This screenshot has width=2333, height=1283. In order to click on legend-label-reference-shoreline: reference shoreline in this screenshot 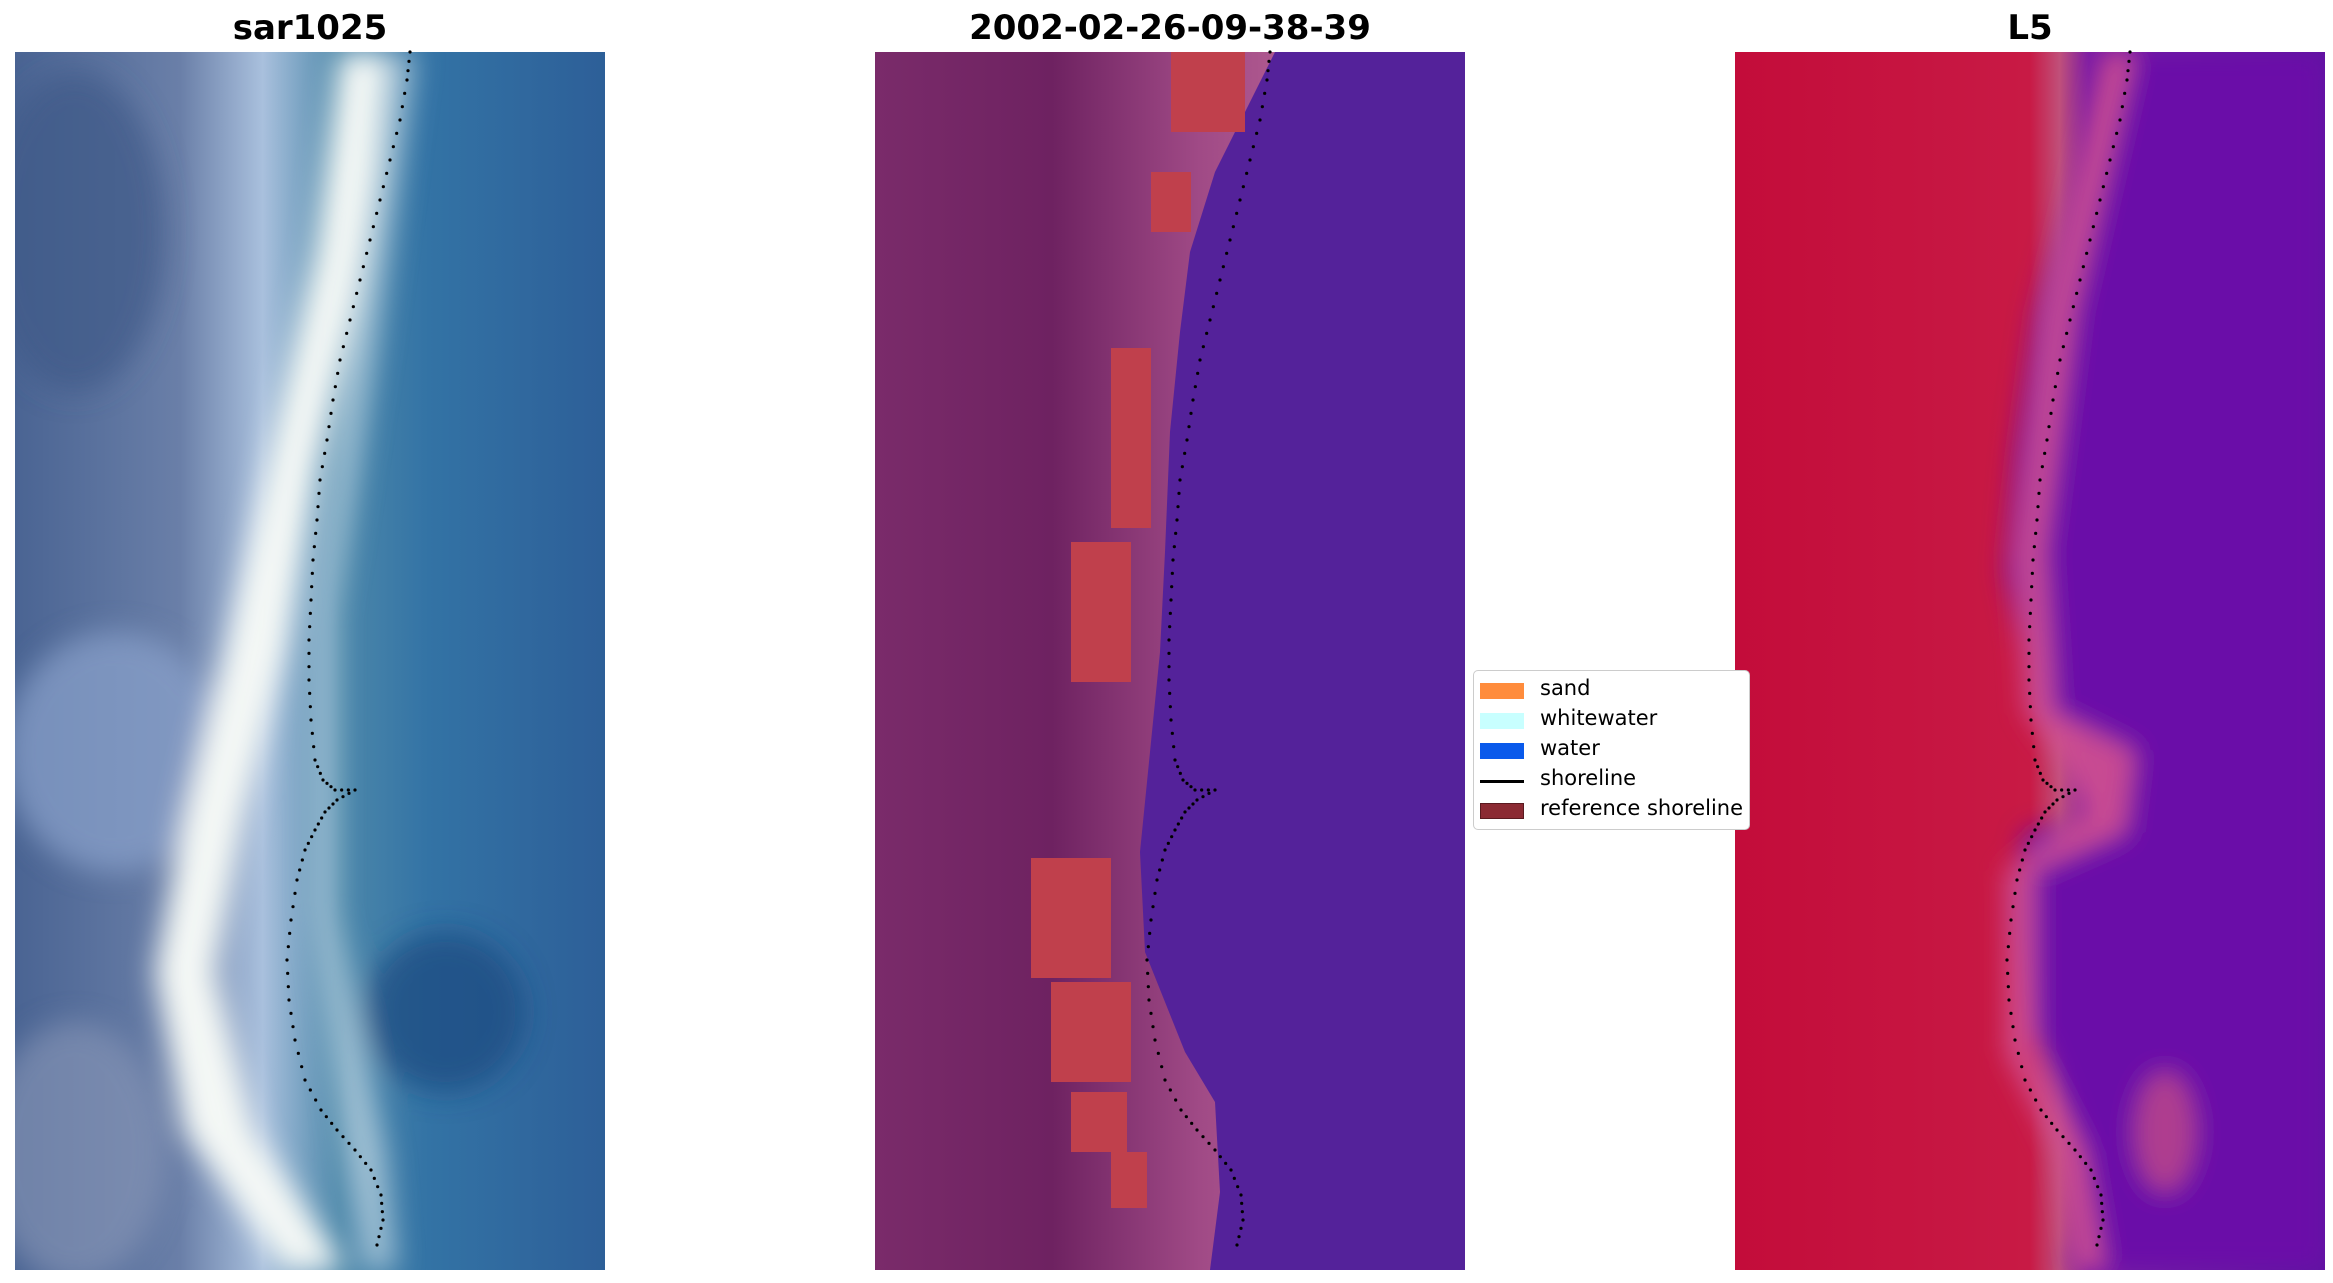, I will do `click(1642, 808)`.